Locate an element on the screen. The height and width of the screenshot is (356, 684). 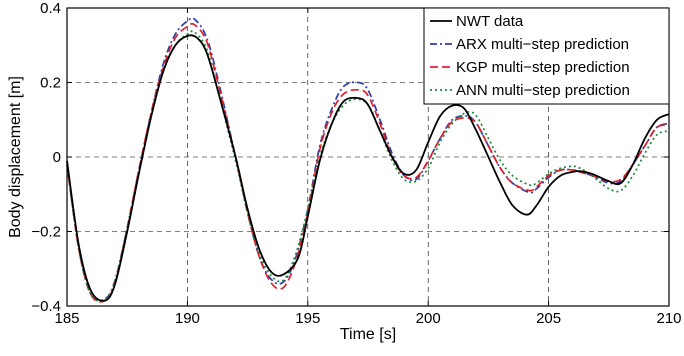
x-tick-label: 195 is located at coordinates (307, 318).